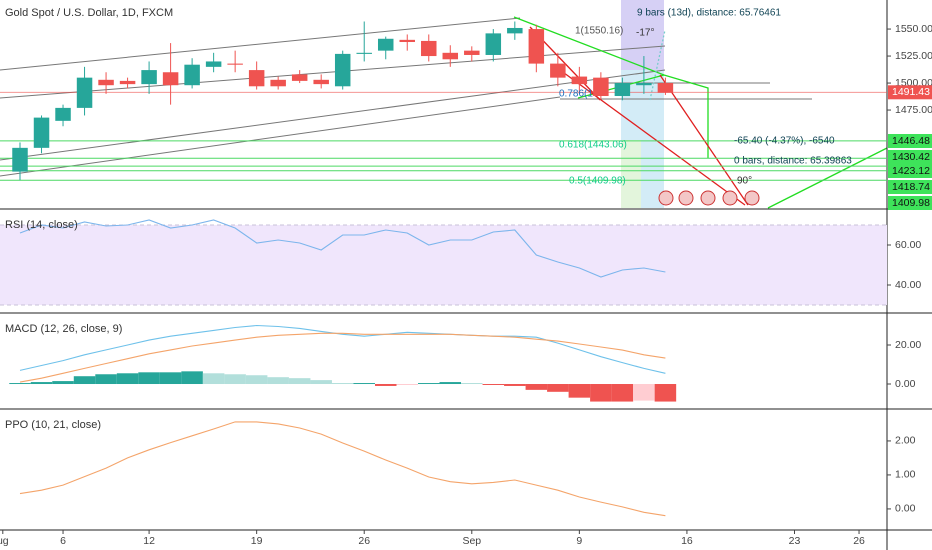 Image resolution: width=932 pixels, height=550 pixels. What do you see at coordinates (611, 87) in the screenshot?
I see `green-path` at bounding box center [611, 87].